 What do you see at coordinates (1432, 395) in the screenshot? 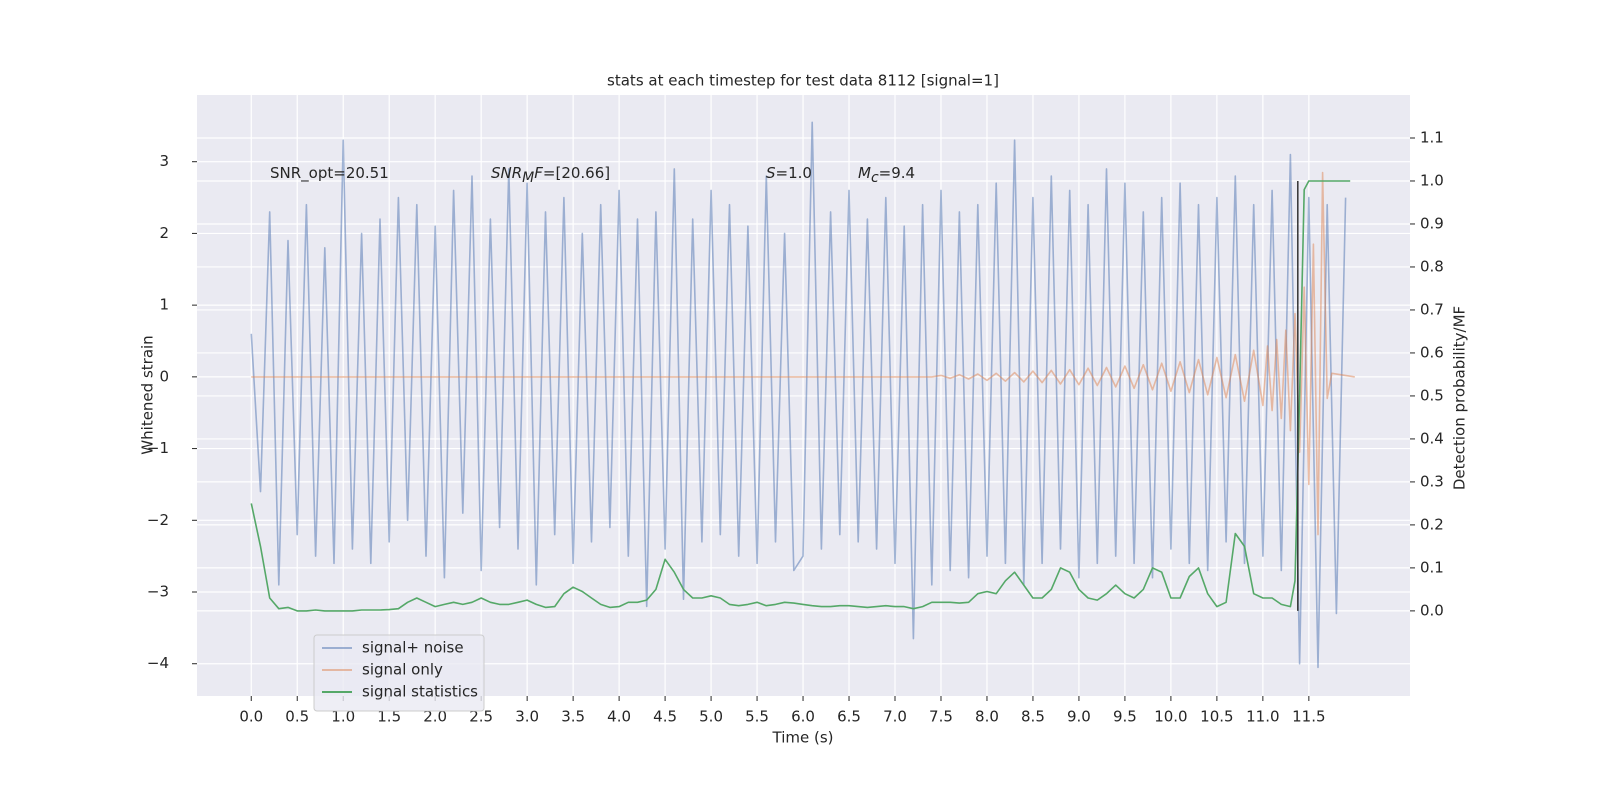
I see `y2-tick-label: 0.5` at bounding box center [1432, 395].